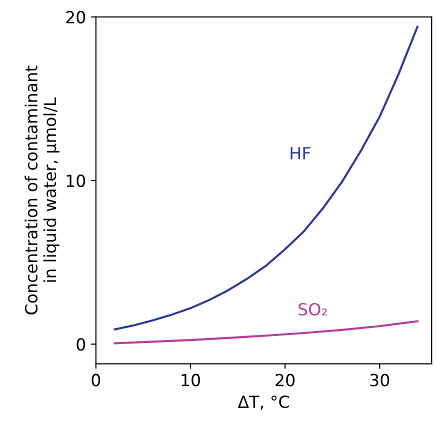 The image size is (436, 423). What do you see at coordinates (300, 153) in the screenshot?
I see `text: HF` at bounding box center [300, 153].